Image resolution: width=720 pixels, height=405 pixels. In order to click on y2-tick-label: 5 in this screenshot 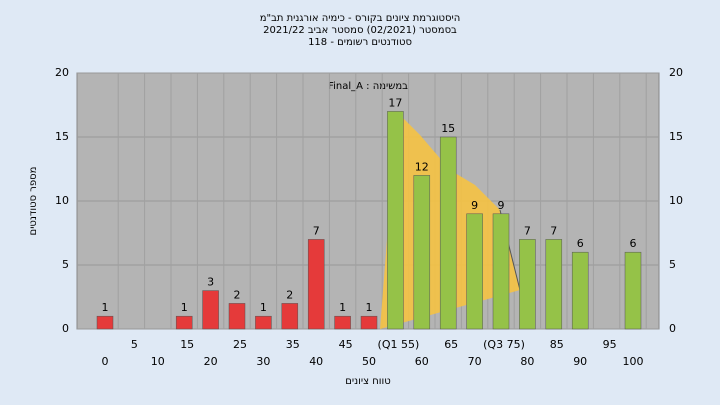, I will do `click(672, 264)`.